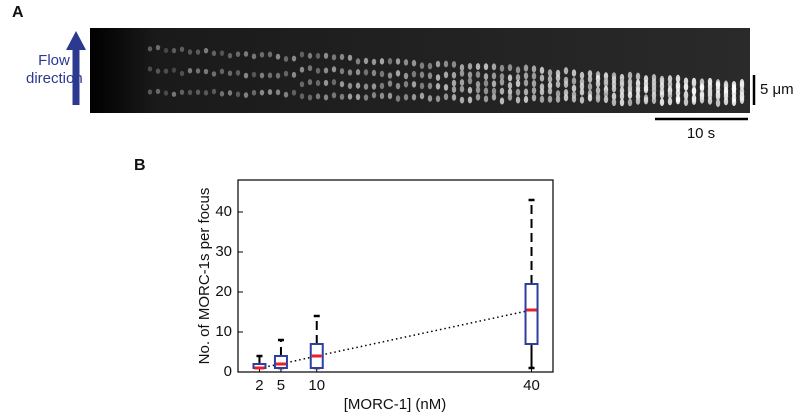  What do you see at coordinates (76, 40) in the screenshot?
I see `flow-arrow-head` at bounding box center [76, 40].